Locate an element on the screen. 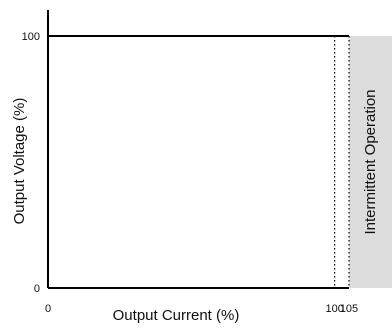 The height and width of the screenshot is (329, 392). shaded-region-layer: Intermittent Operation is located at coordinates (370, 162).